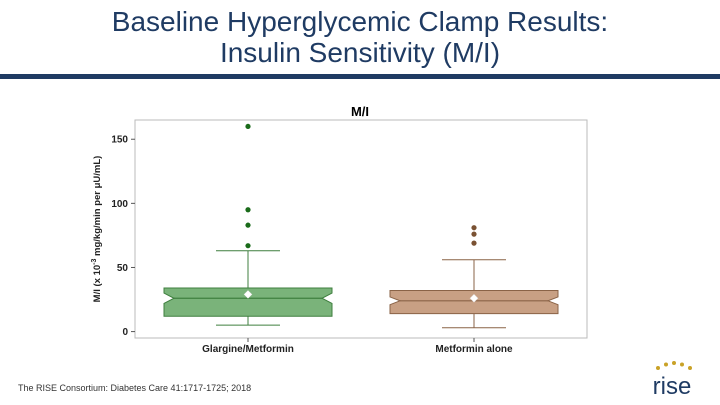 The width and height of the screenshot is (720, 405). I want to click on logo-text: rise, so click(672, 385).